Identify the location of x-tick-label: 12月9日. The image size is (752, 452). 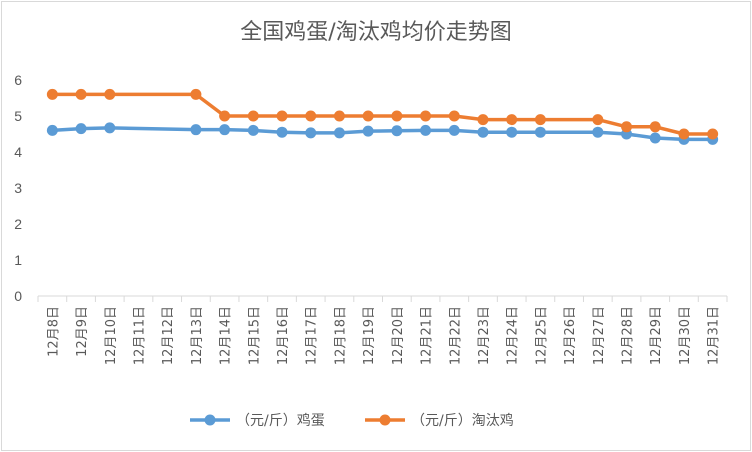
(82, 331).